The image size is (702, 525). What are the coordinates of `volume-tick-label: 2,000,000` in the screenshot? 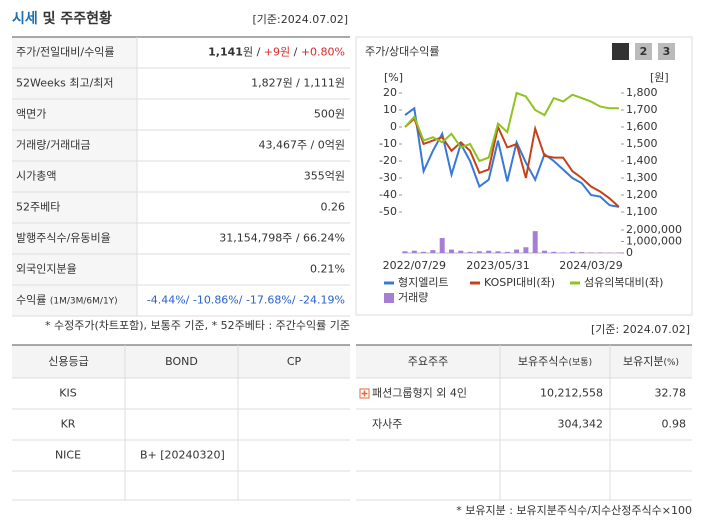 It's located at (654, 229).